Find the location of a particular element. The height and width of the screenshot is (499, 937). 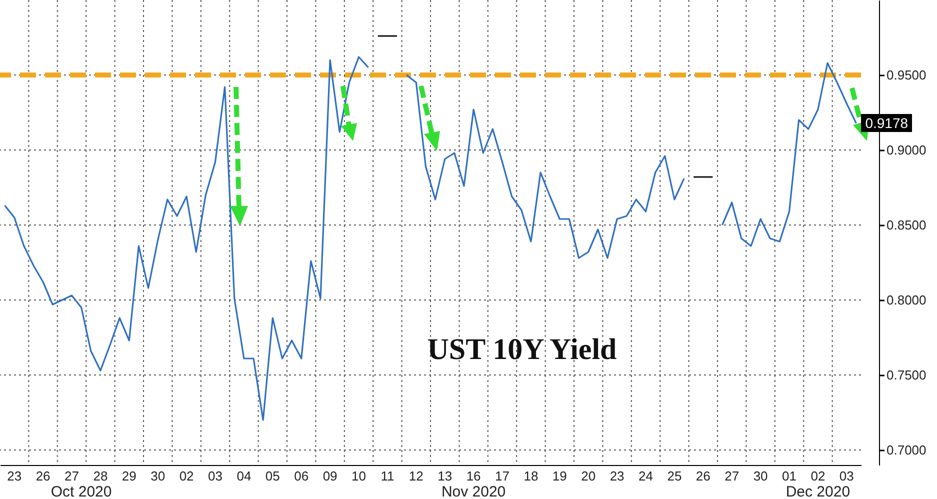

y-tick-label: 0.7500 is located at coordinates (906, 375).